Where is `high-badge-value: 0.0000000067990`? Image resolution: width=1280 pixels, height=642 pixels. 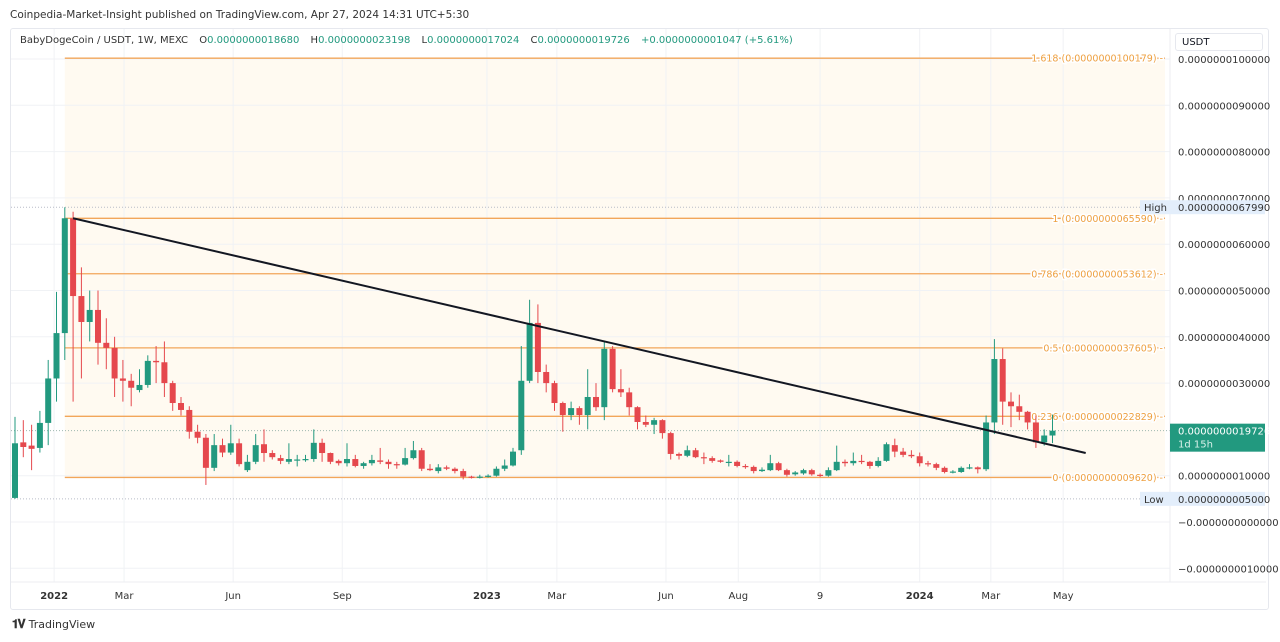
high-badge-value: 0.0000000067990 is located at coordinates (1224, 208).